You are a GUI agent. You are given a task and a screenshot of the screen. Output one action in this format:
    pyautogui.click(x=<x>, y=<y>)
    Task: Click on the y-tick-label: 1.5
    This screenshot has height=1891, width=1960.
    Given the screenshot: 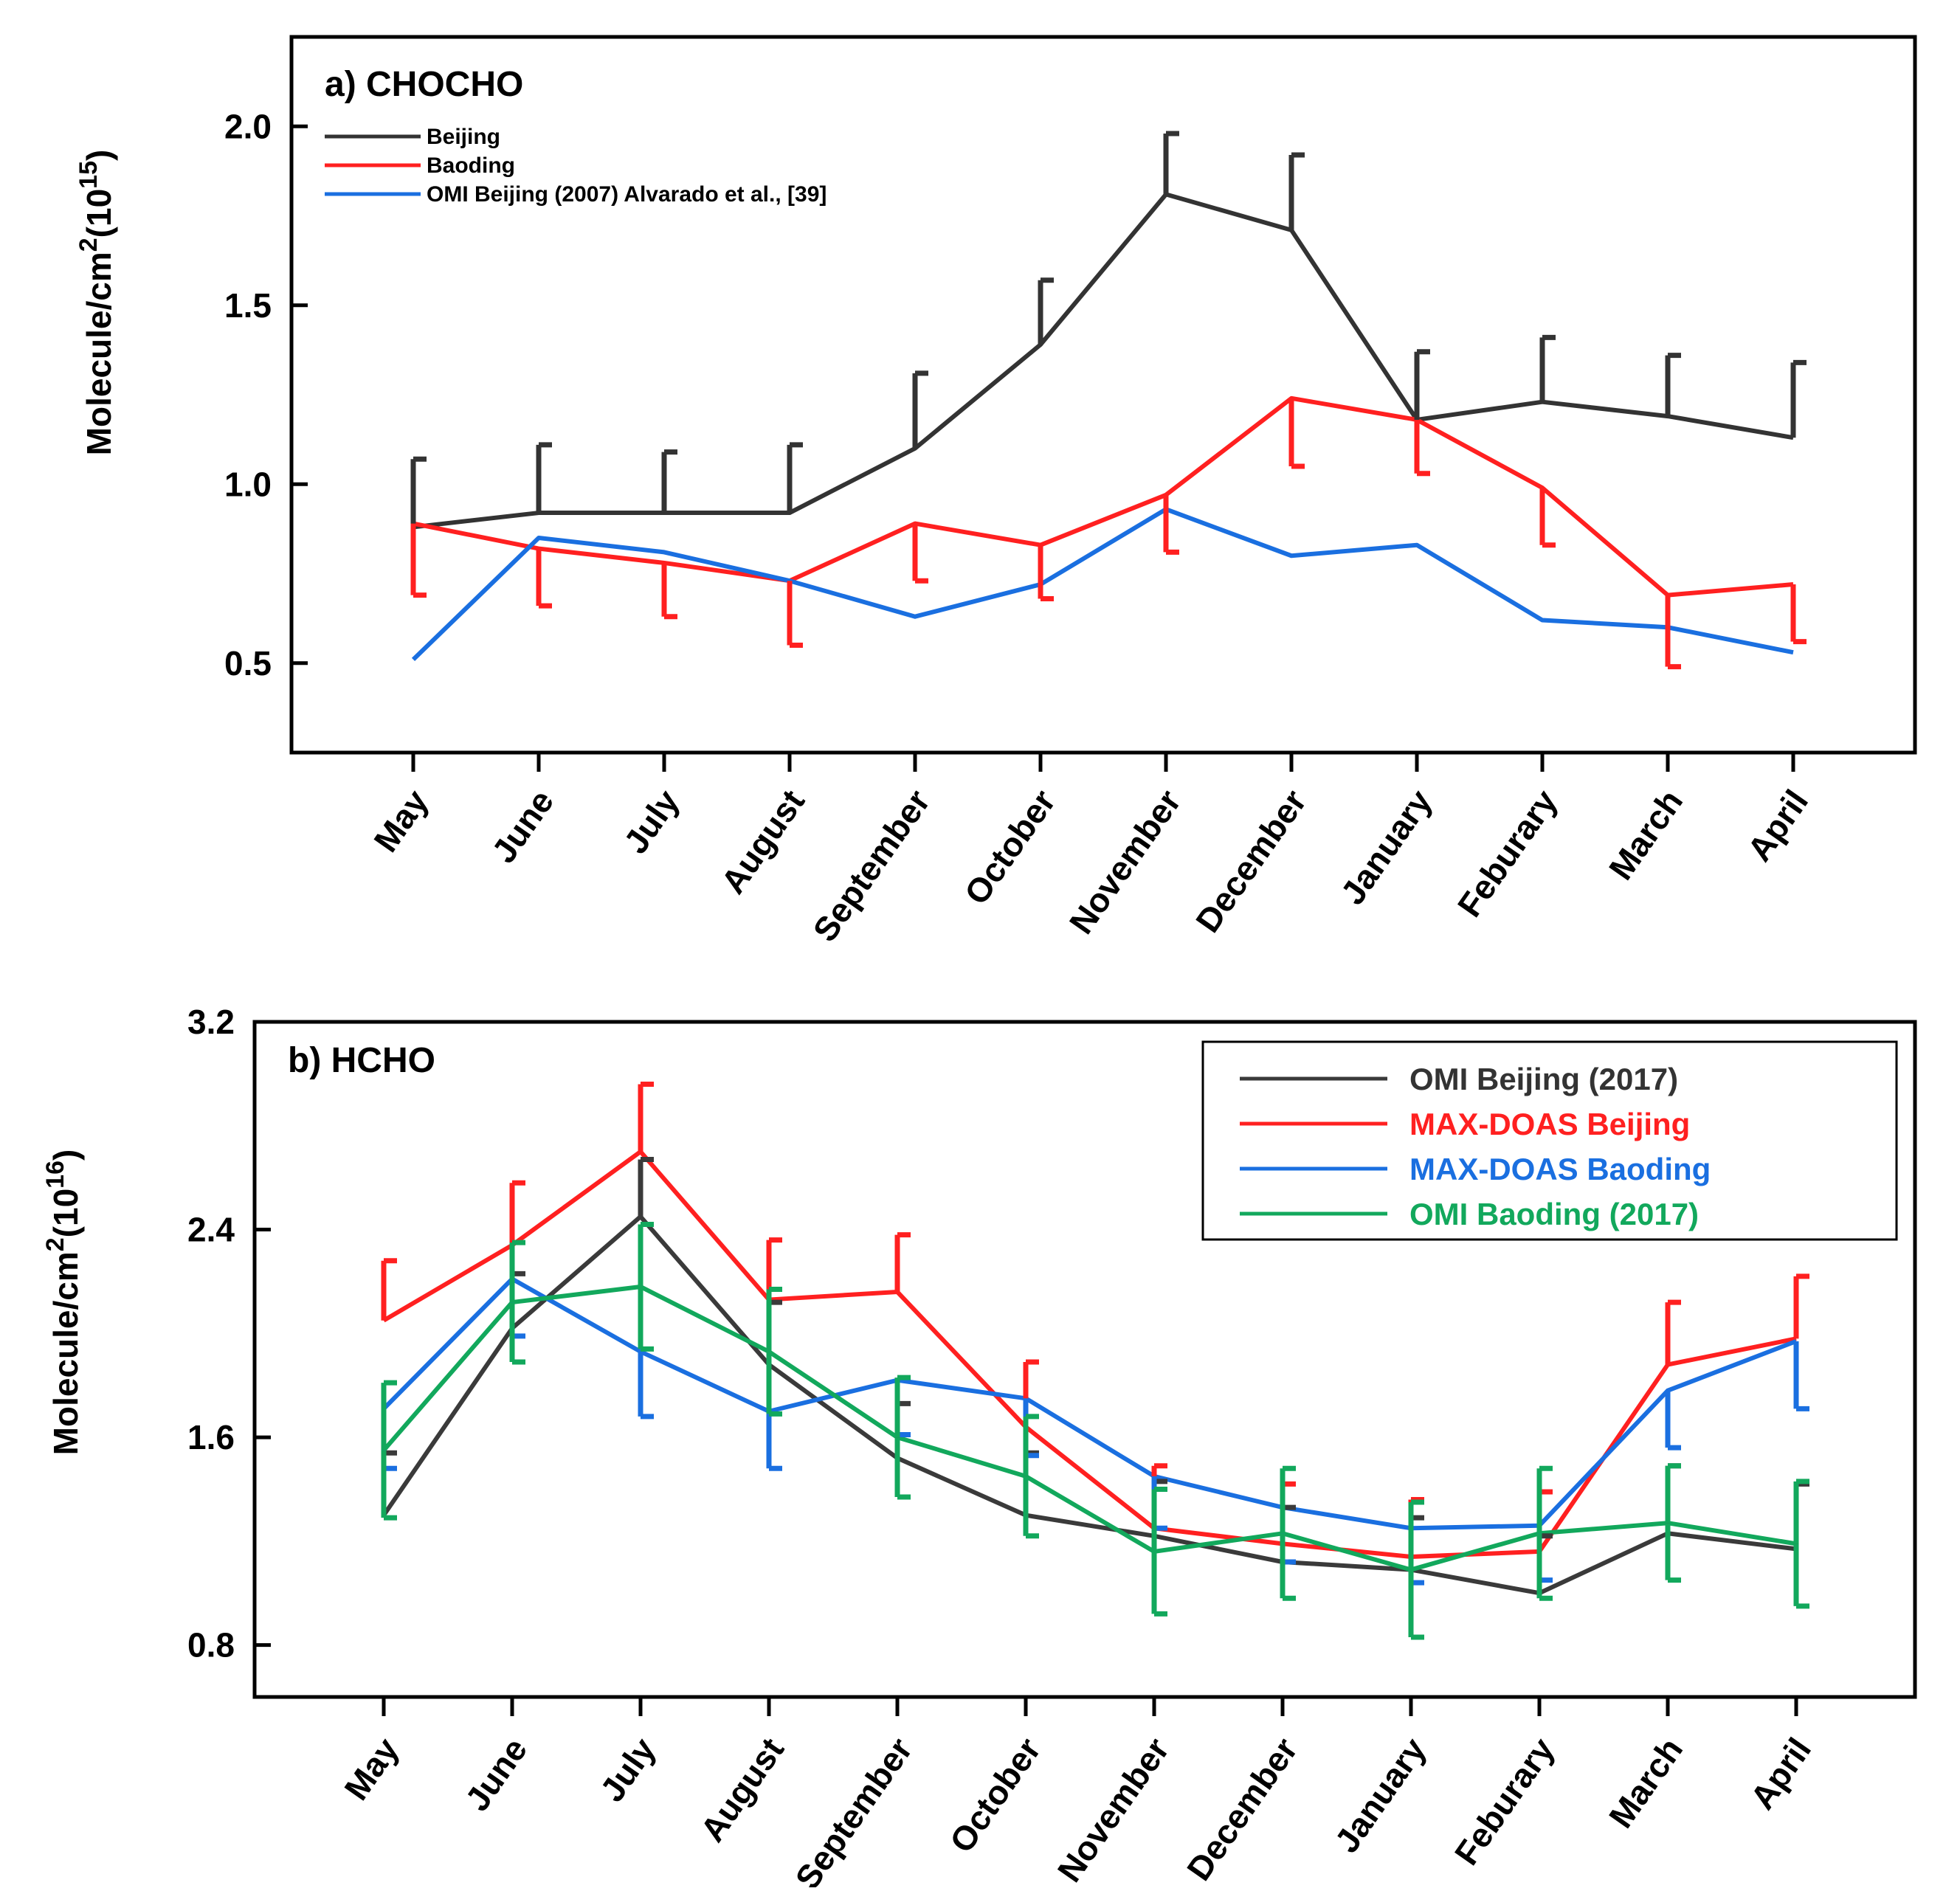 What is the action you would take?
    pyautogui.click(x=248, y=305)
    